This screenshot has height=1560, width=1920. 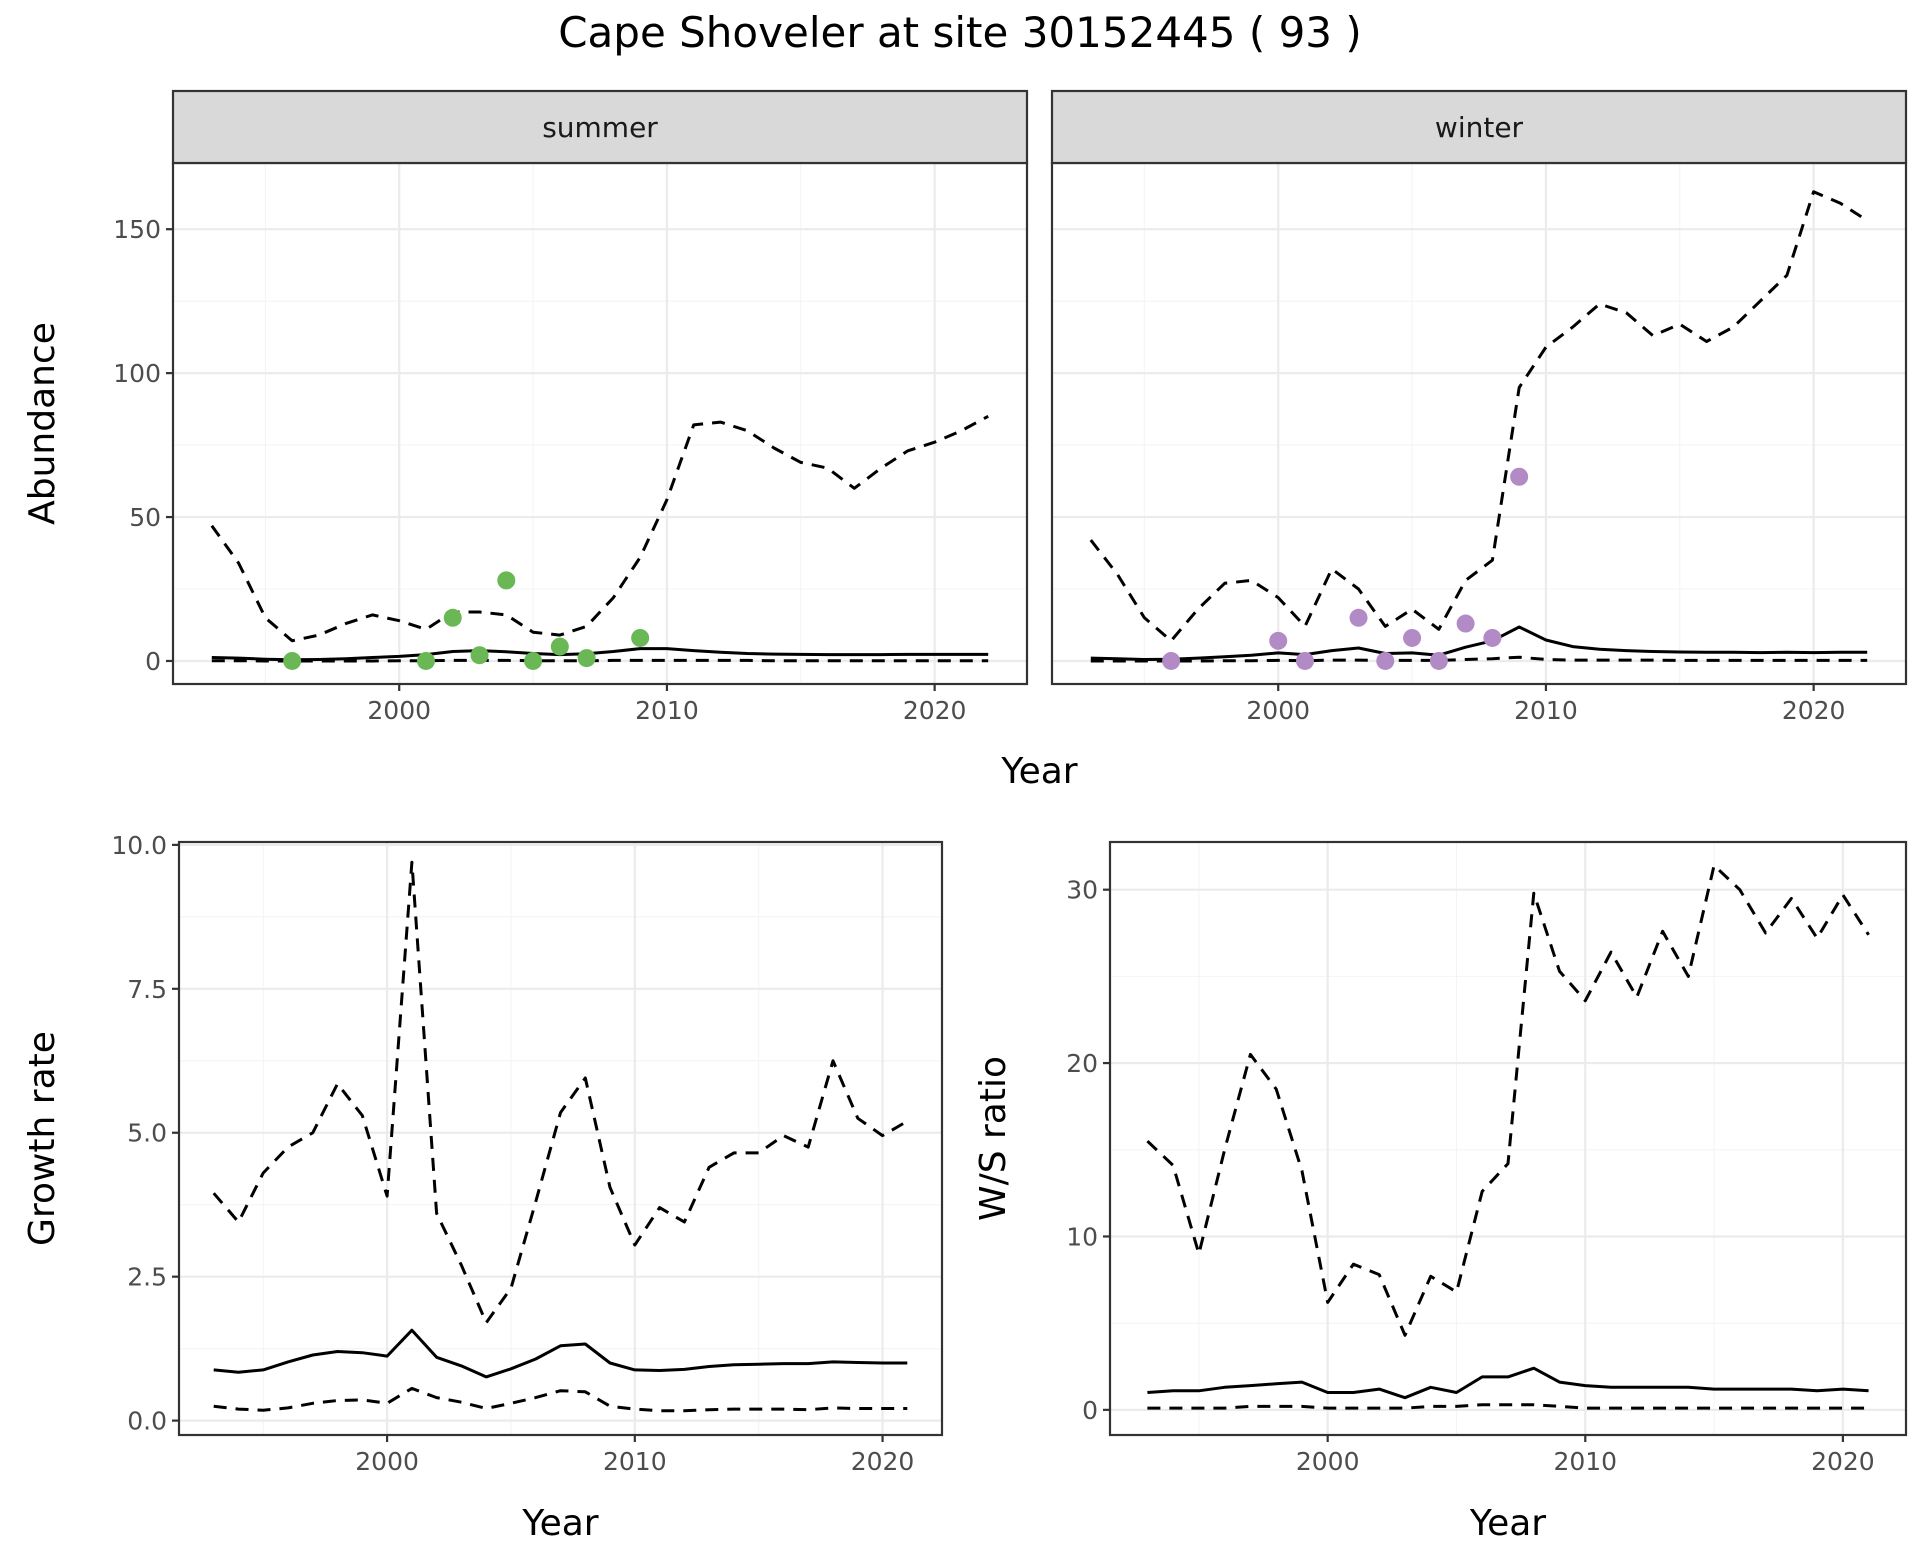 I want to click on ws-ratio-mean-line, so click(x=1508, y=1383).